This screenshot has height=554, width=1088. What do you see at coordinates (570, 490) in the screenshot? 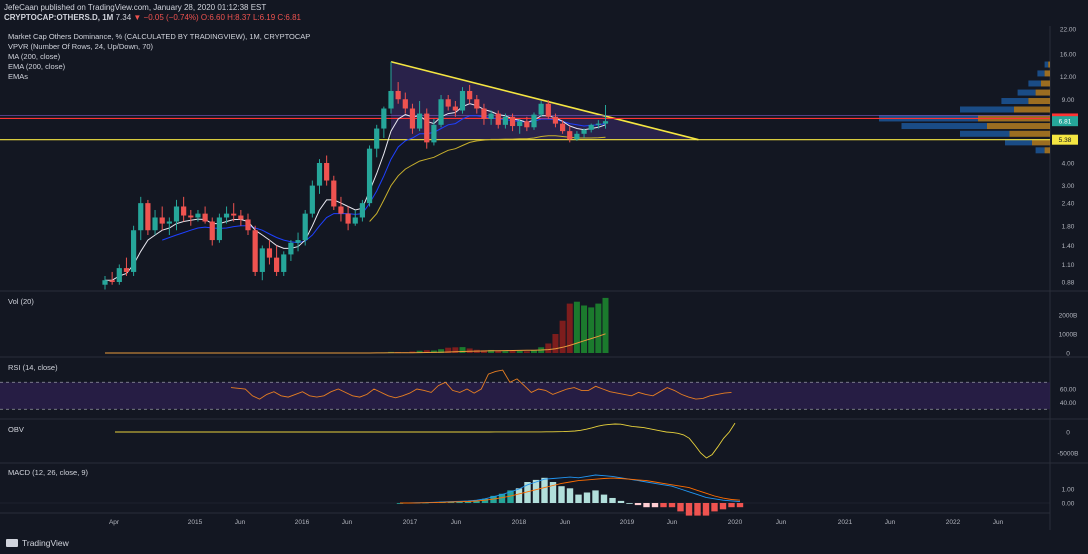
I see `macd-signal-line` at bounding box center [570, 490].